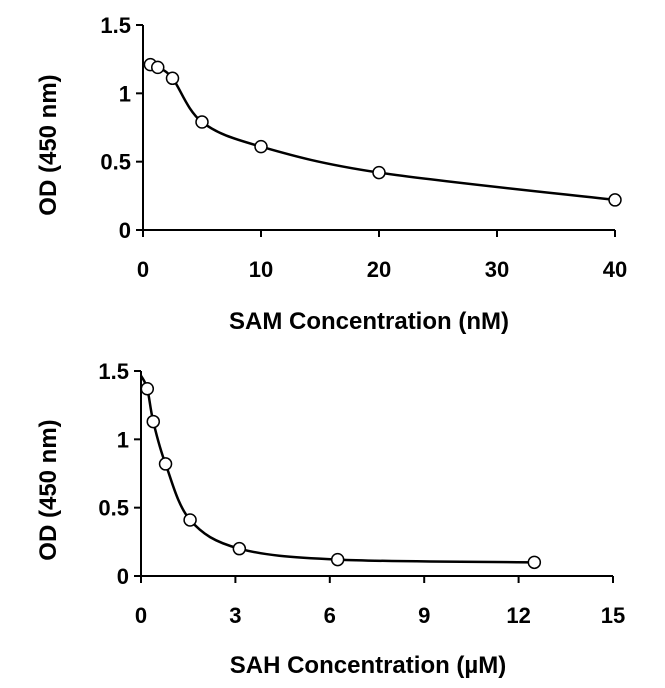  What do you see at coordinates (368, 665) in the screenshot?
I see `sah-x-axis-title: SAH Concentration (µM)` at bounding box center [368, 665].